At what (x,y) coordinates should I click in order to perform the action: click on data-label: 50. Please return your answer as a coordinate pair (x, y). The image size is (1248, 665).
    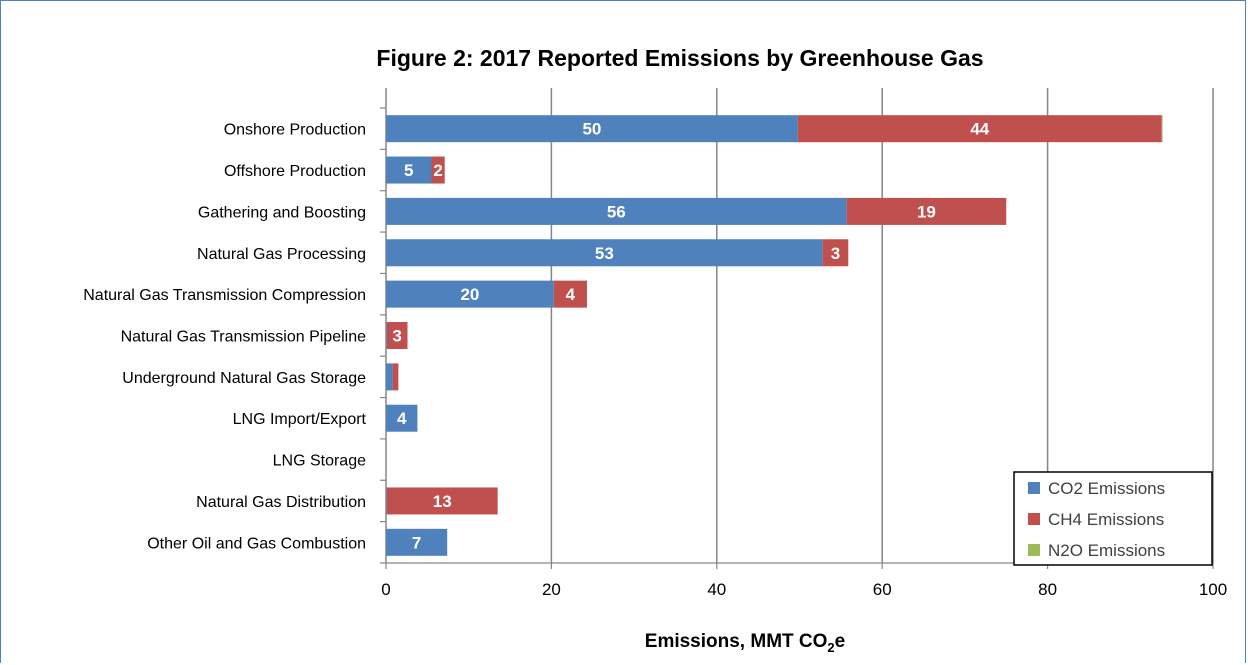
    Looking at the image, I should click on (591, 129).